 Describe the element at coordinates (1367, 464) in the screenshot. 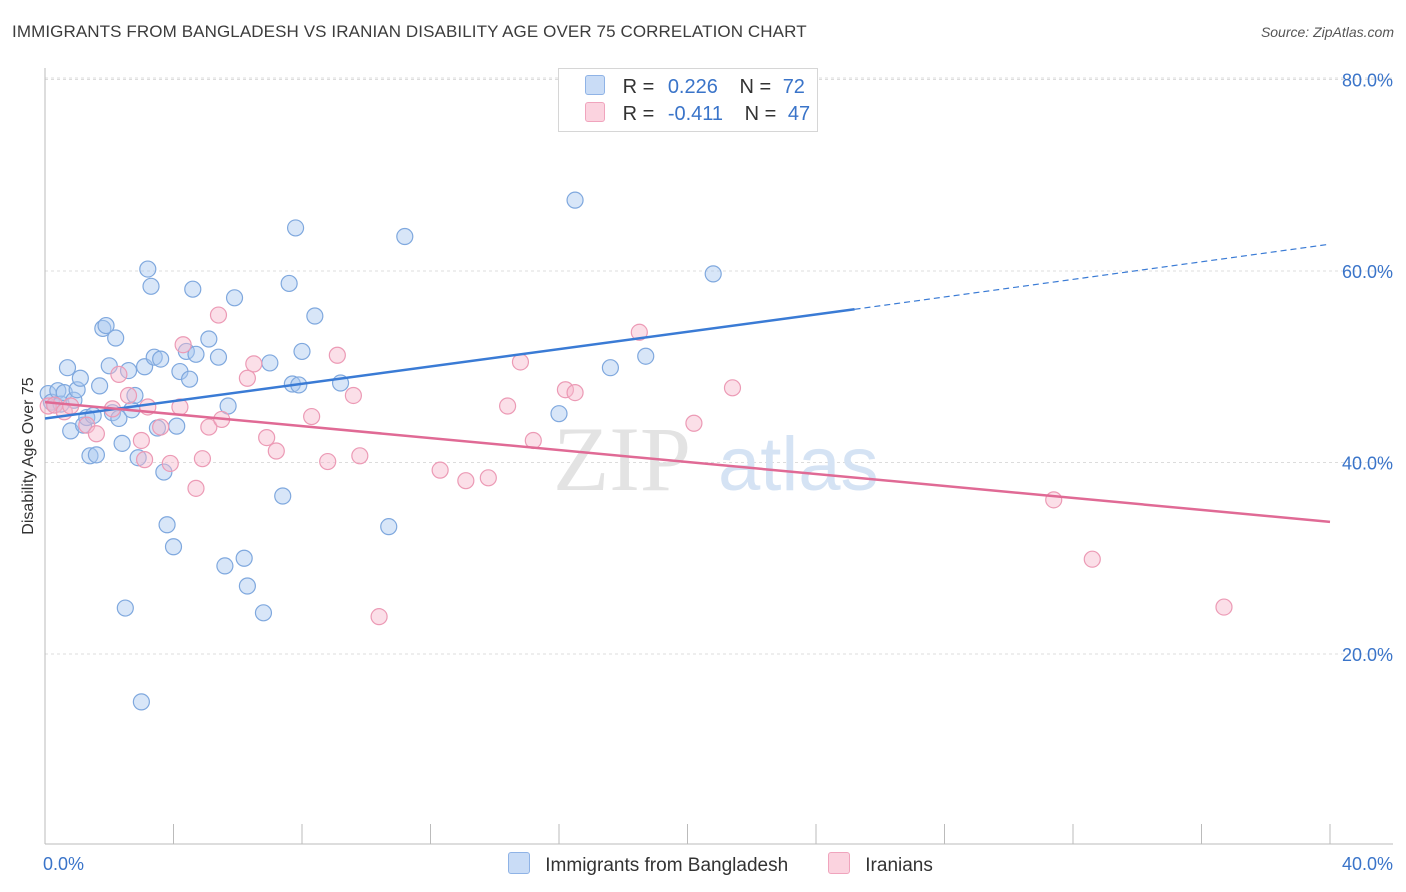

I see `y-tick-label: 40.0%` at that location.